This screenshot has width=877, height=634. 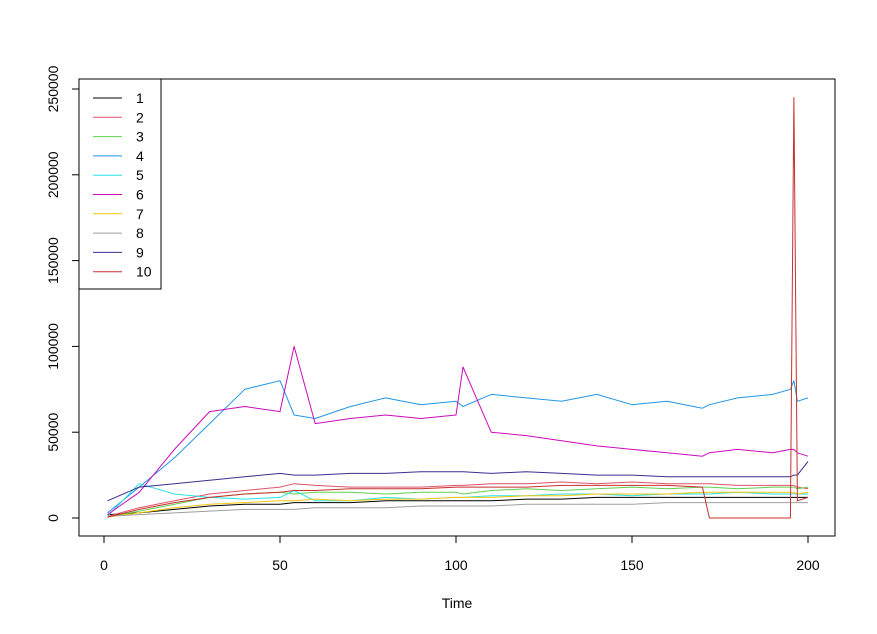 I want to click on x-axis-title: Time, so click(x=457, y=603).